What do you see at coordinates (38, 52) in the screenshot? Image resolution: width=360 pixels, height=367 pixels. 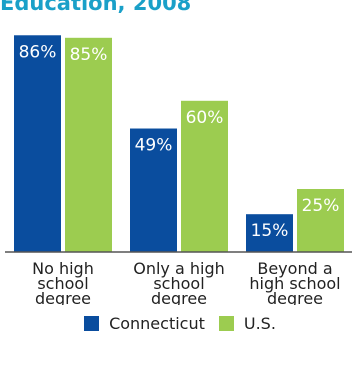 I see `bar-value-label: 86%` at bounding box center [38, 52].